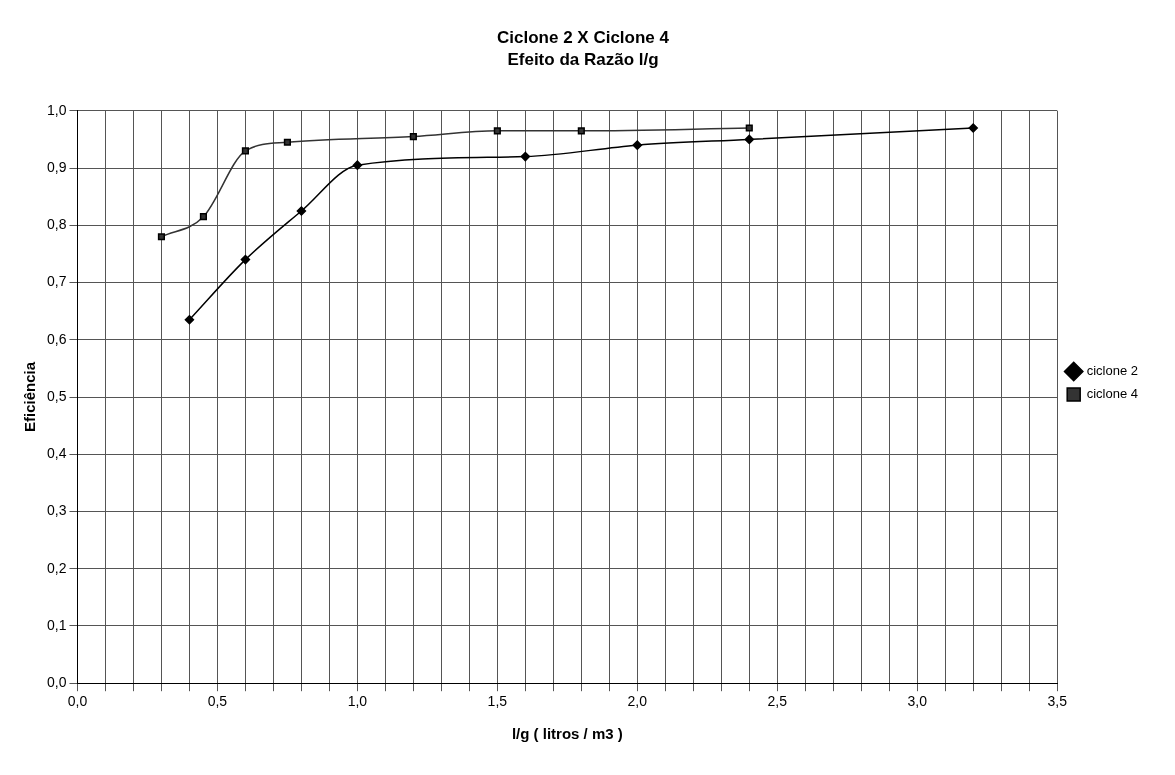 The height and width of the screenshot is (775, 1175). Describe the element at coordinates (777, 701) in the screenshot. I see `x-tick-label: 2,5` at that location.